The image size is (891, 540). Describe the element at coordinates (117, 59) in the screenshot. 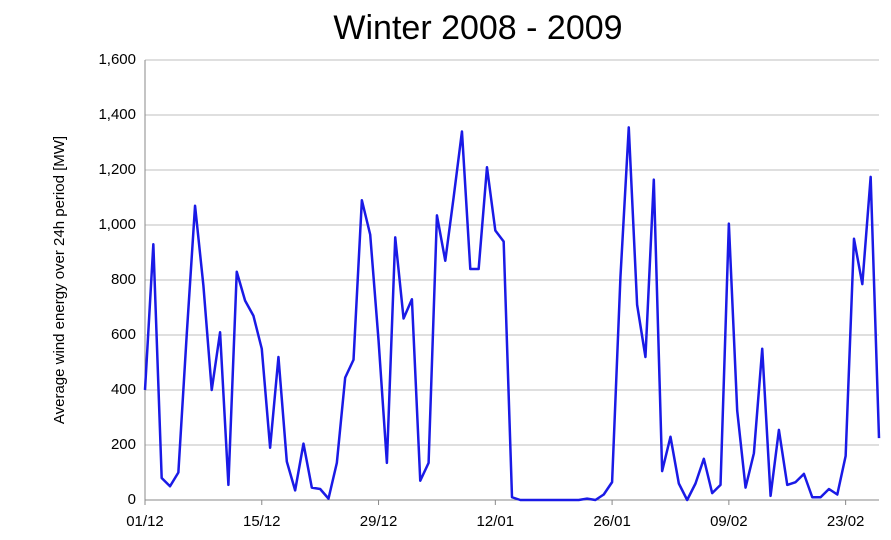

I see `y-tick-label: 1,600` at that location.